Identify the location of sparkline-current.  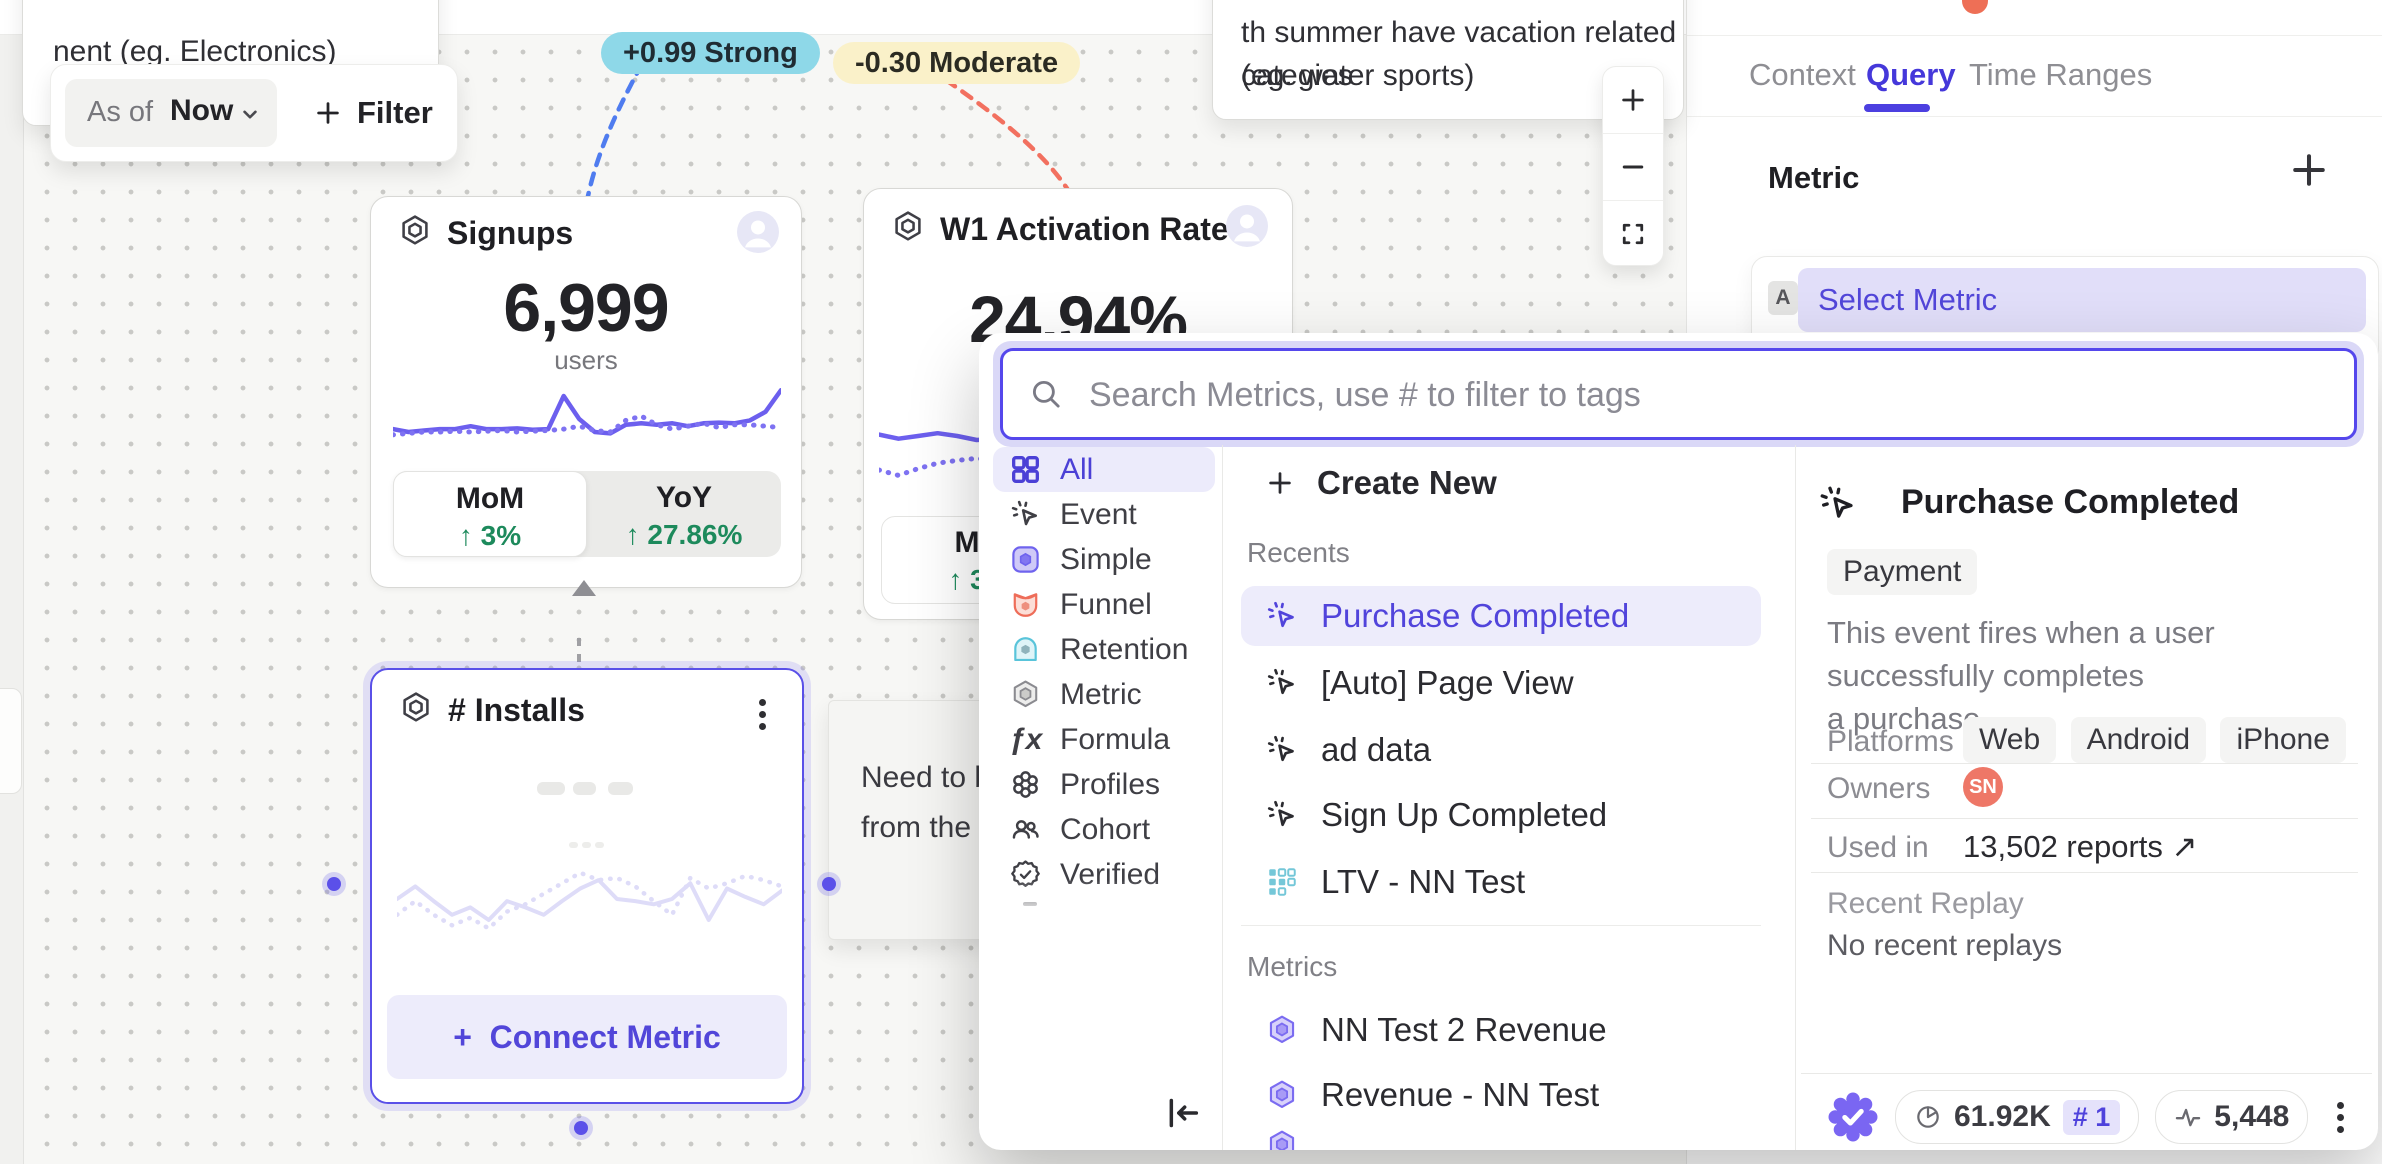
(587, 419).